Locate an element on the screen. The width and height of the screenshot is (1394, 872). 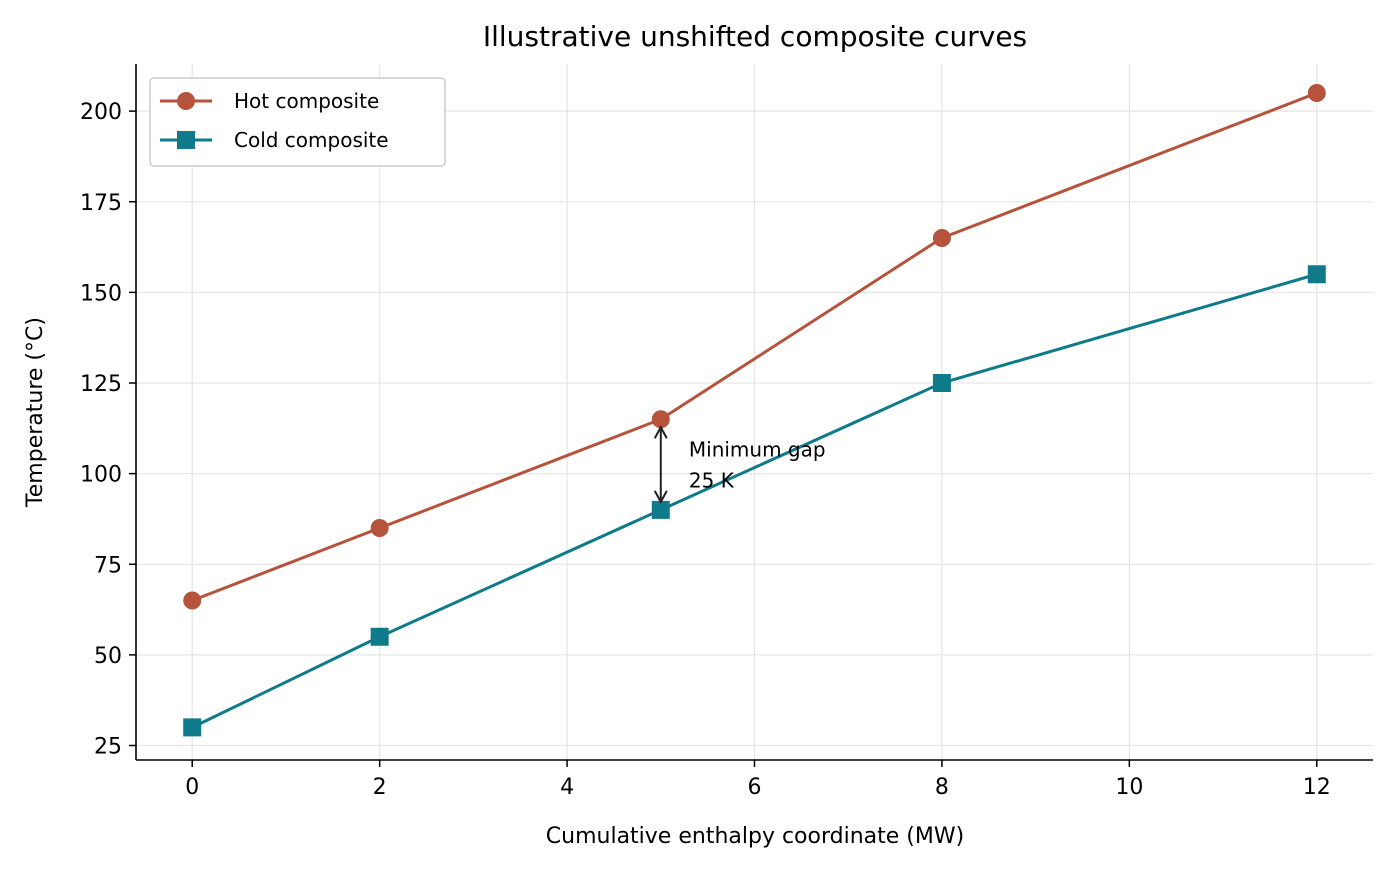
x-ticks: 0 2 4 6 8 10 12 is located at coordinates (758, 780).